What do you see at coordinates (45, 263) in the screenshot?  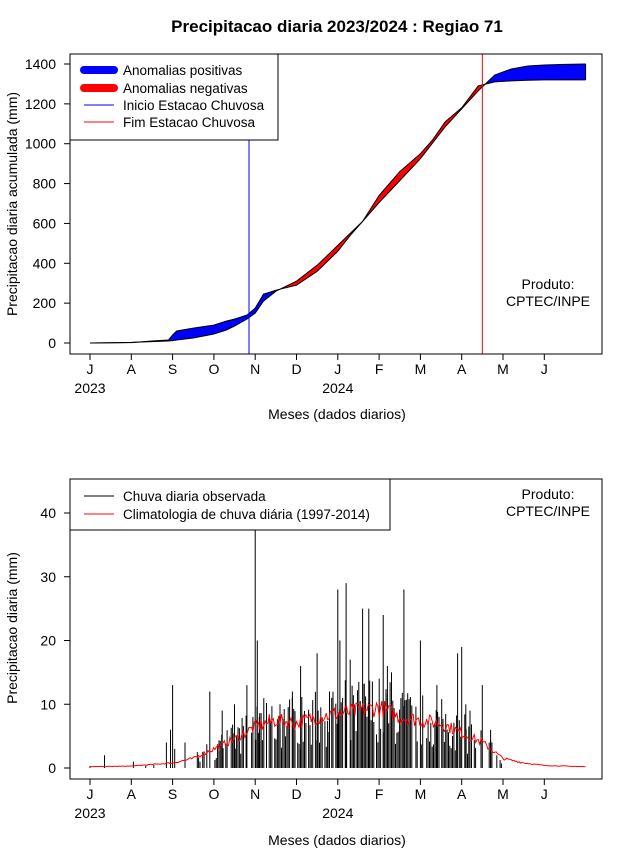 I see `y-tick-label: 400` at bounding box center [45, 263].